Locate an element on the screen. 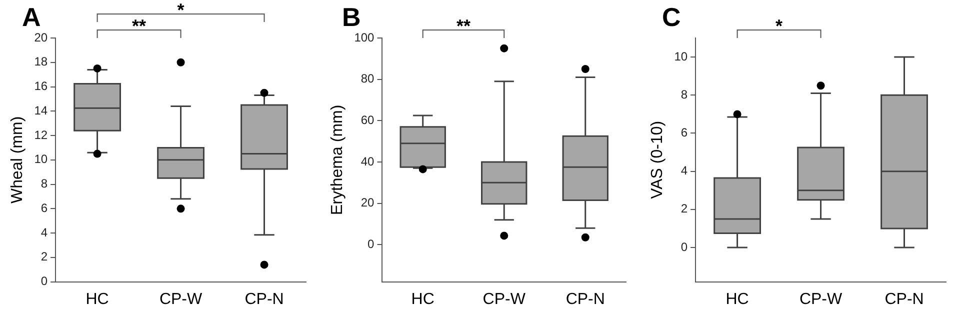 The width and height of the screenshot is (960, 321). y-tick-label: 40 is located at coordinates (367, 161).